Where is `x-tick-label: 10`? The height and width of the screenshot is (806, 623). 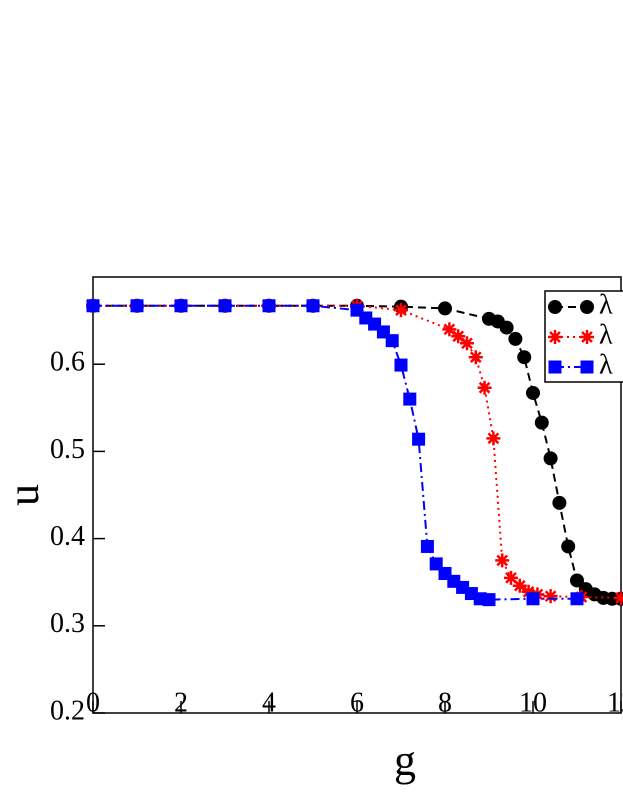 x-tick-label: 10 is located at coordinates (533, 702).